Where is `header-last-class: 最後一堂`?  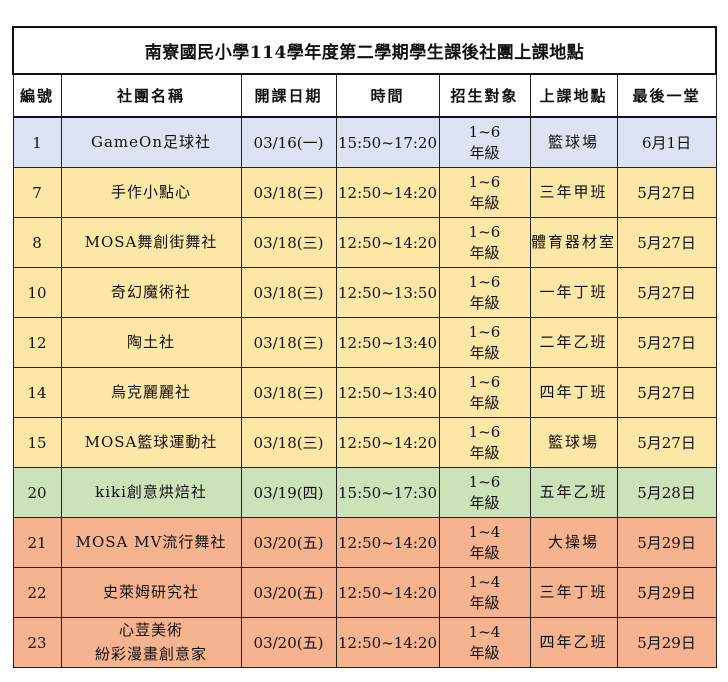 header-last-class: 最後一堂 is located at coordinates (666, 95).